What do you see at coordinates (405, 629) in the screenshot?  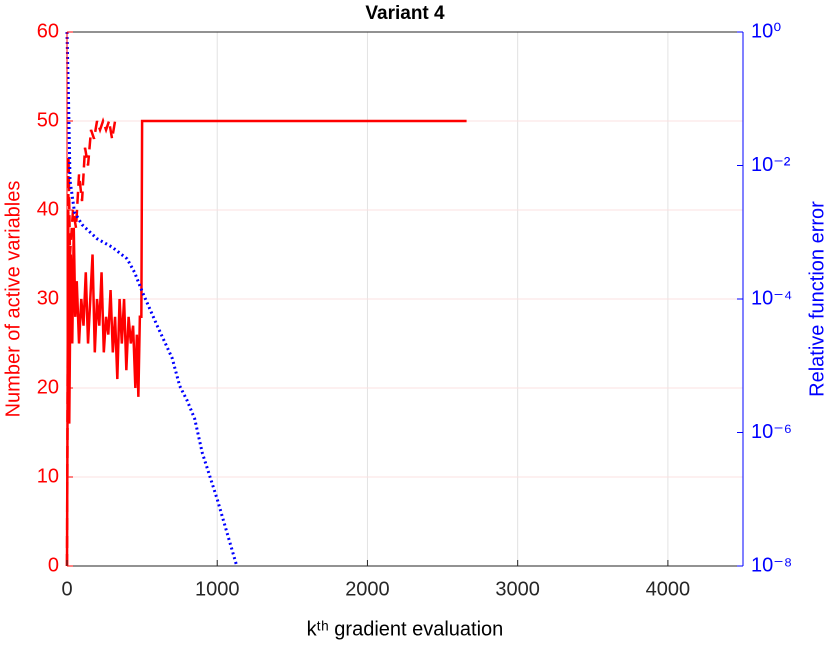 I see `x-axis-label: kᵗʰ gradient evaluation` at bounding box center [405, 629].